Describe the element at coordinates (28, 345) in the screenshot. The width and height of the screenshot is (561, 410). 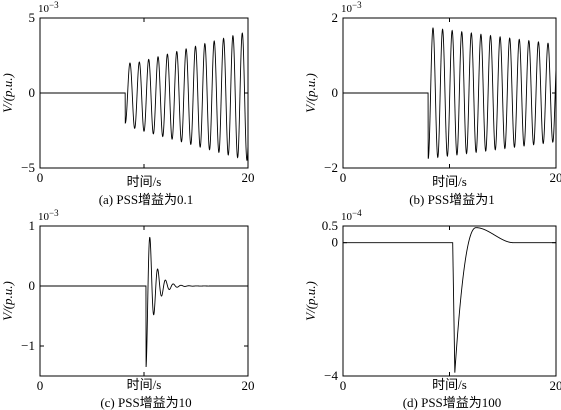
I see `y-tick-label: −1` at that location.